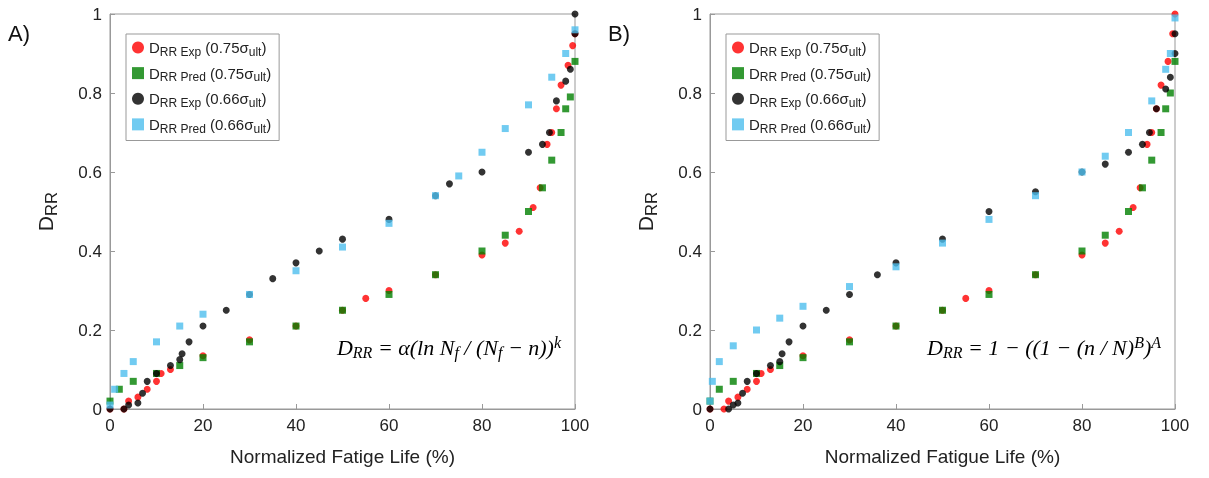  What do you see at coordinates (342, 456) in the screenshot?
I see `x-axis-title: Normalized Fatige Life (%)` at bounding box center [342, 456].